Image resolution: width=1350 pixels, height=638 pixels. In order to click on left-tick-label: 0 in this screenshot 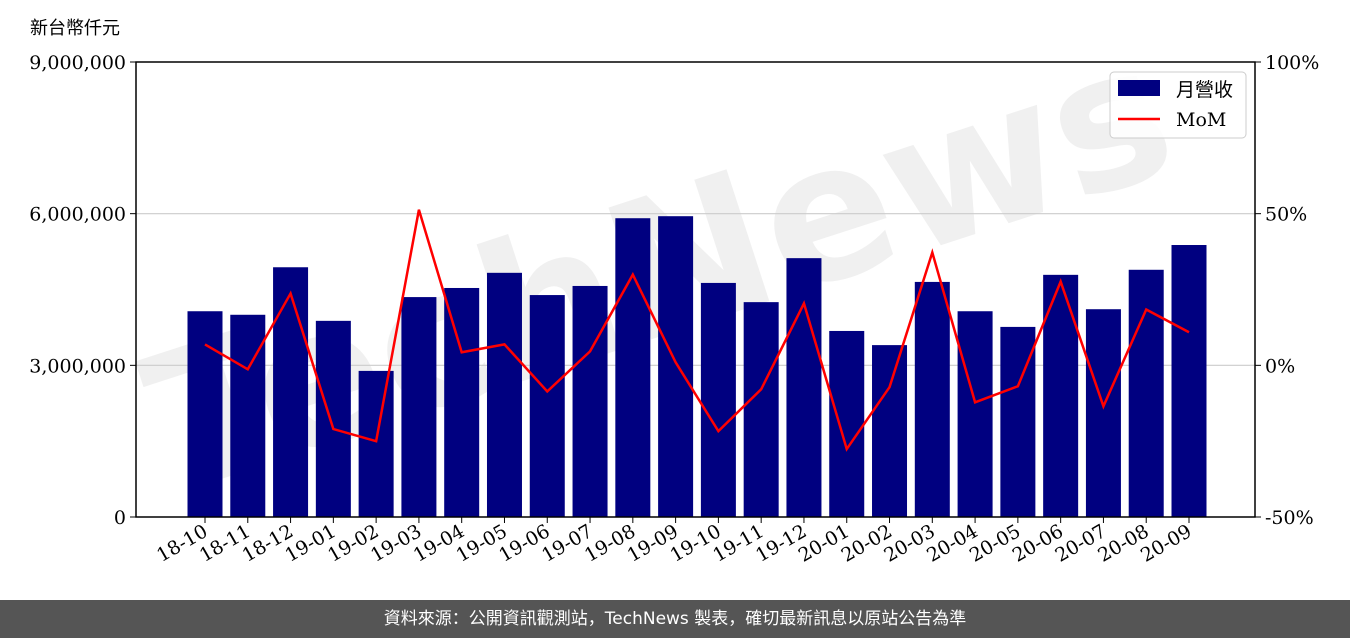, I will do `click(120, 518)`.